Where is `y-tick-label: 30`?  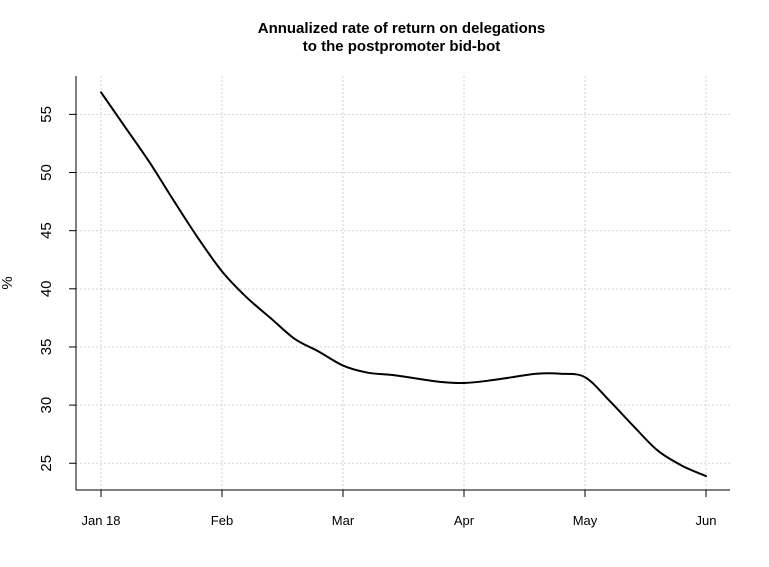
y-tick-label: 30 is located at coordinates (46, 405).